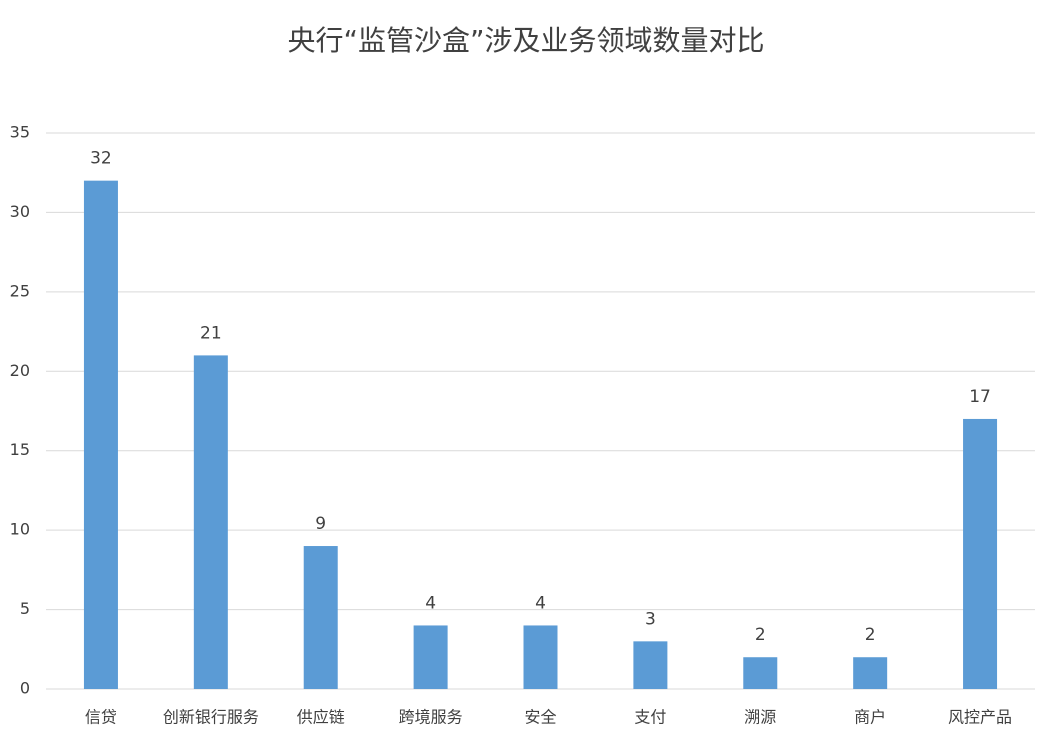 The width and height of the screenshot is (1053, 738). Describe the element at coordinates (25, 608) in the screenshot. I see `y-tick-label: 5` at that location.